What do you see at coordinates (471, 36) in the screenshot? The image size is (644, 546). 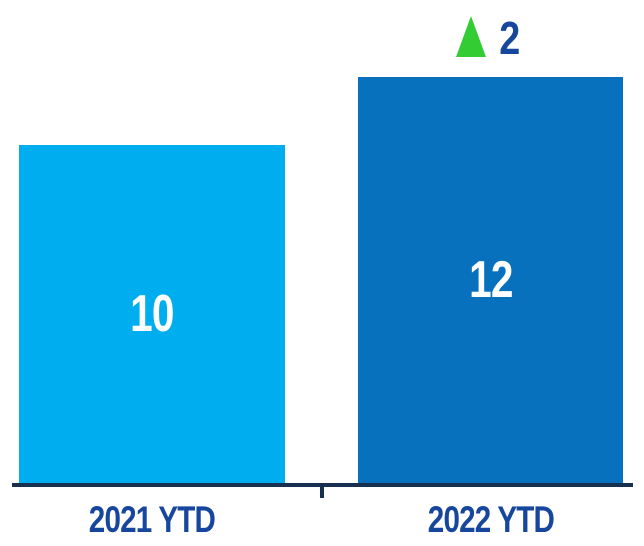 I see `triangle-up-icon` at bounding box center [471, 36].